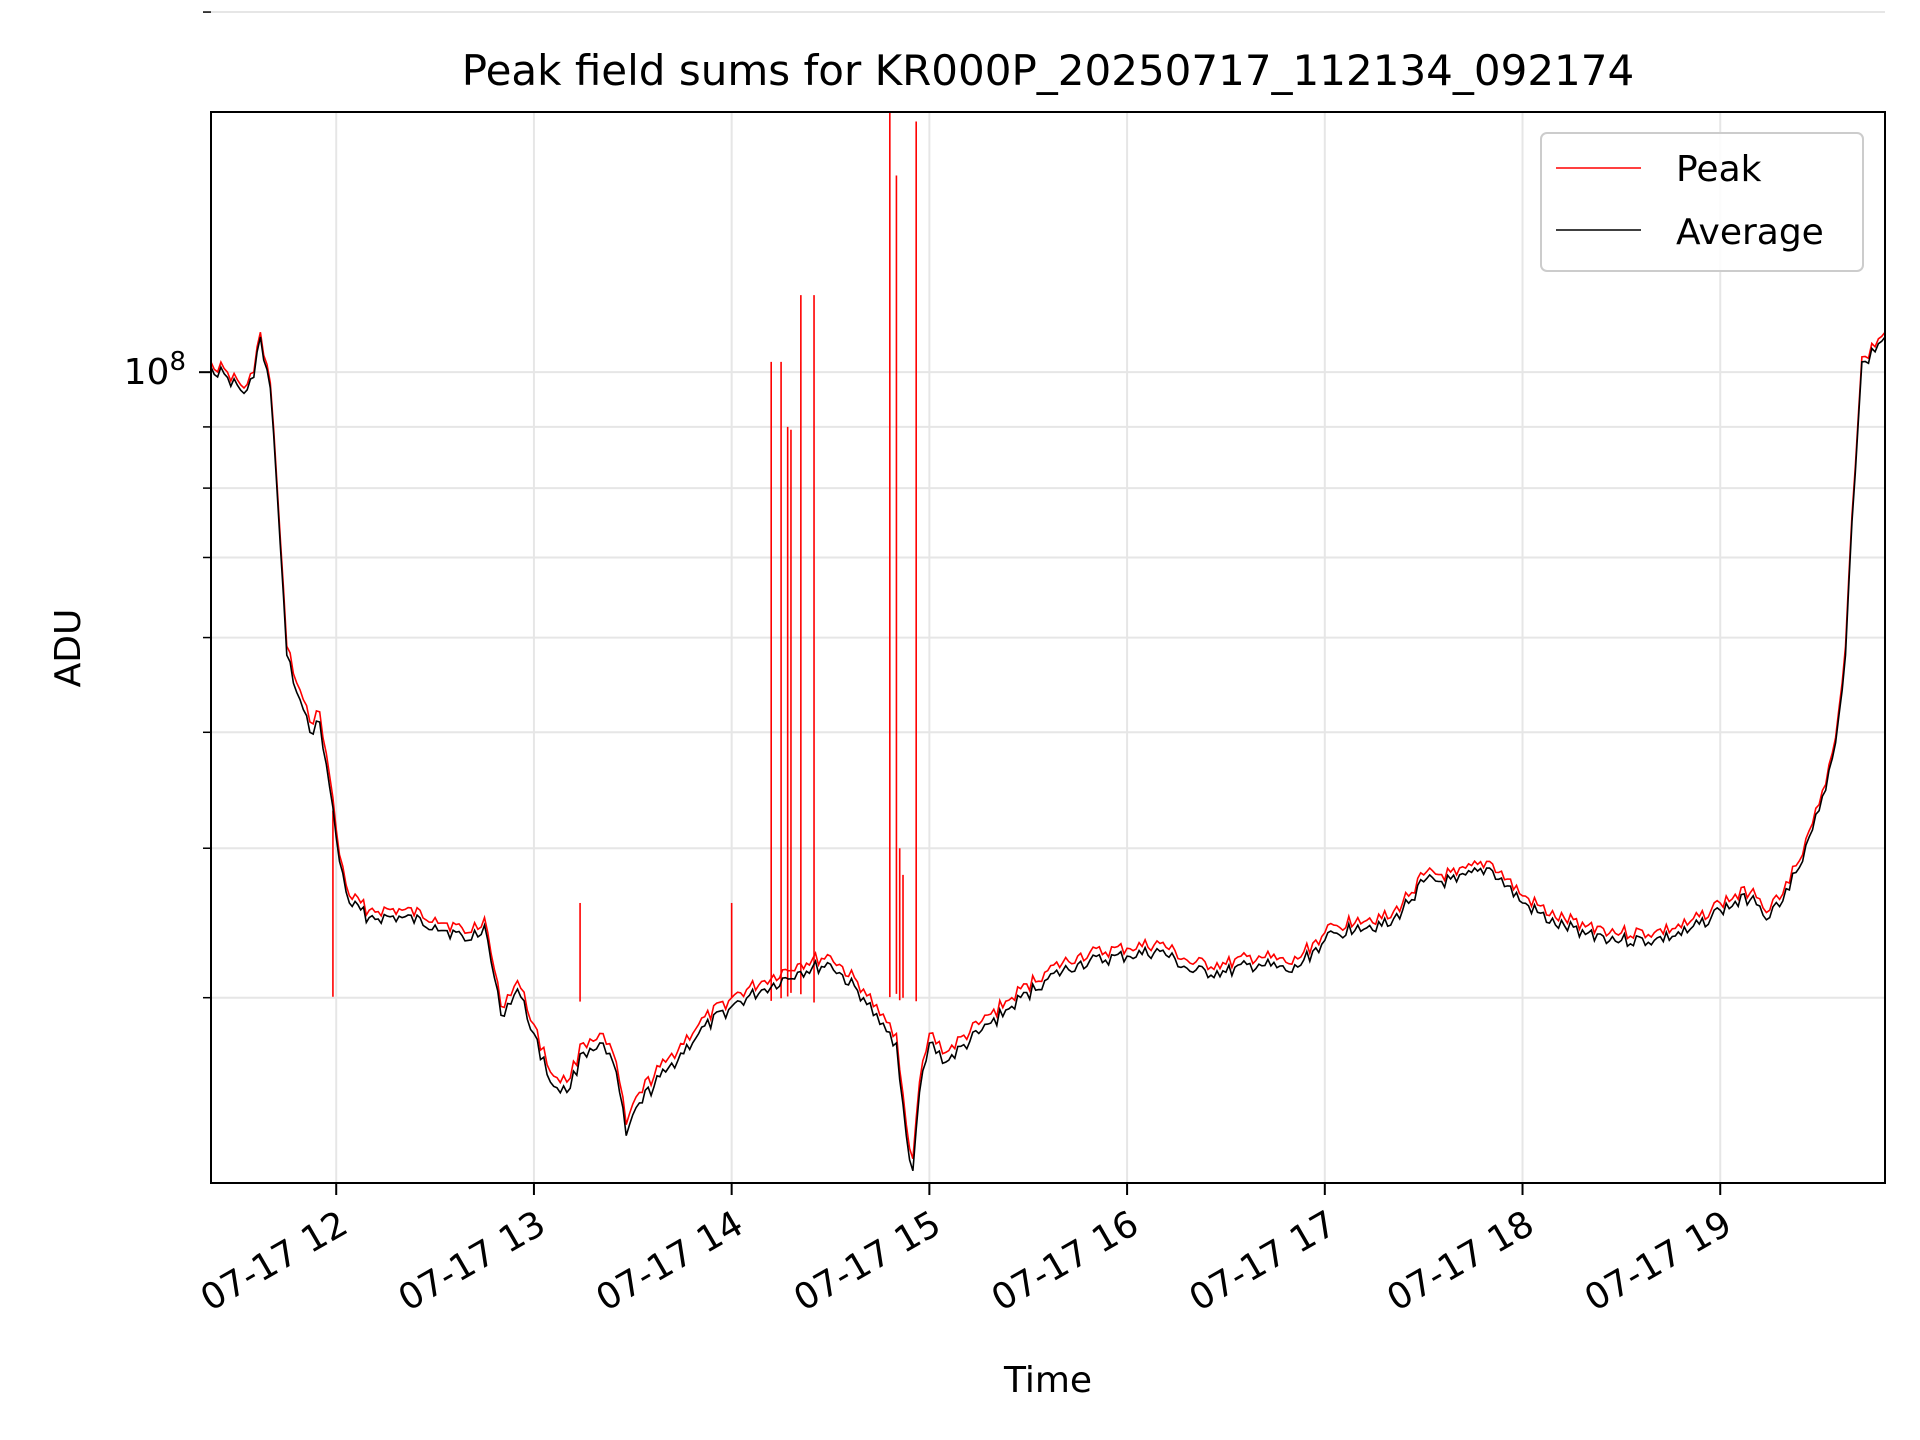 This screenshot has height=1440, width=1920. I want to click on y-axis-label: ADU, so click(68, 648).